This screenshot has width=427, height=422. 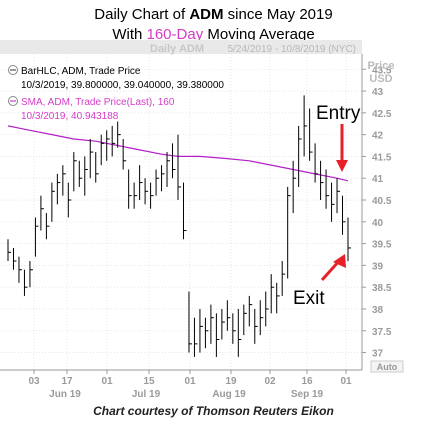 What do you see at coordinates (339, 261) in the screenshot?
I see `exit-arrow-icon` at bounding box center [339, 261].